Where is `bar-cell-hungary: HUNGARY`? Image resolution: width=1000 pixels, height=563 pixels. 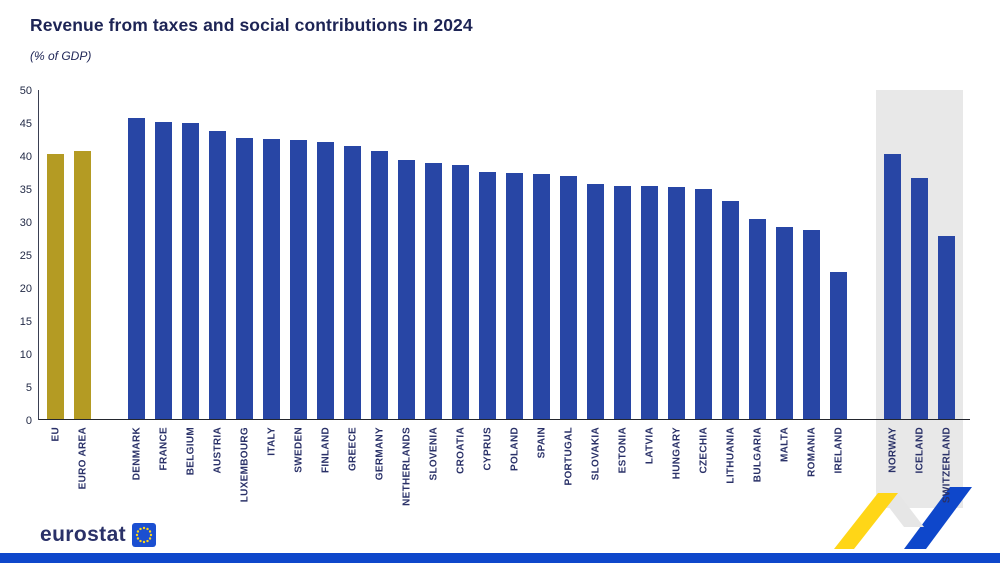 bar-cell-hungary: HUNGARY is located at coordinates (676, 284).